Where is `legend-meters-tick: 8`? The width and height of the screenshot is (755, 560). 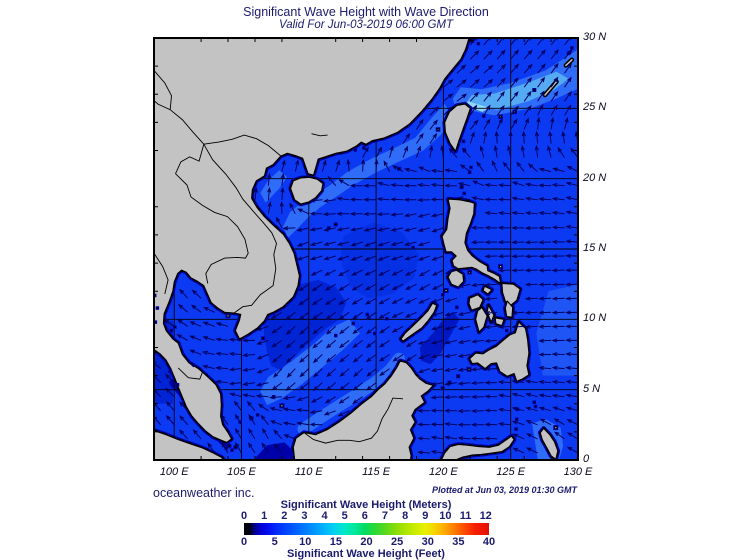 legend-meters-tick: 8 is located at coordinates (405, 516).